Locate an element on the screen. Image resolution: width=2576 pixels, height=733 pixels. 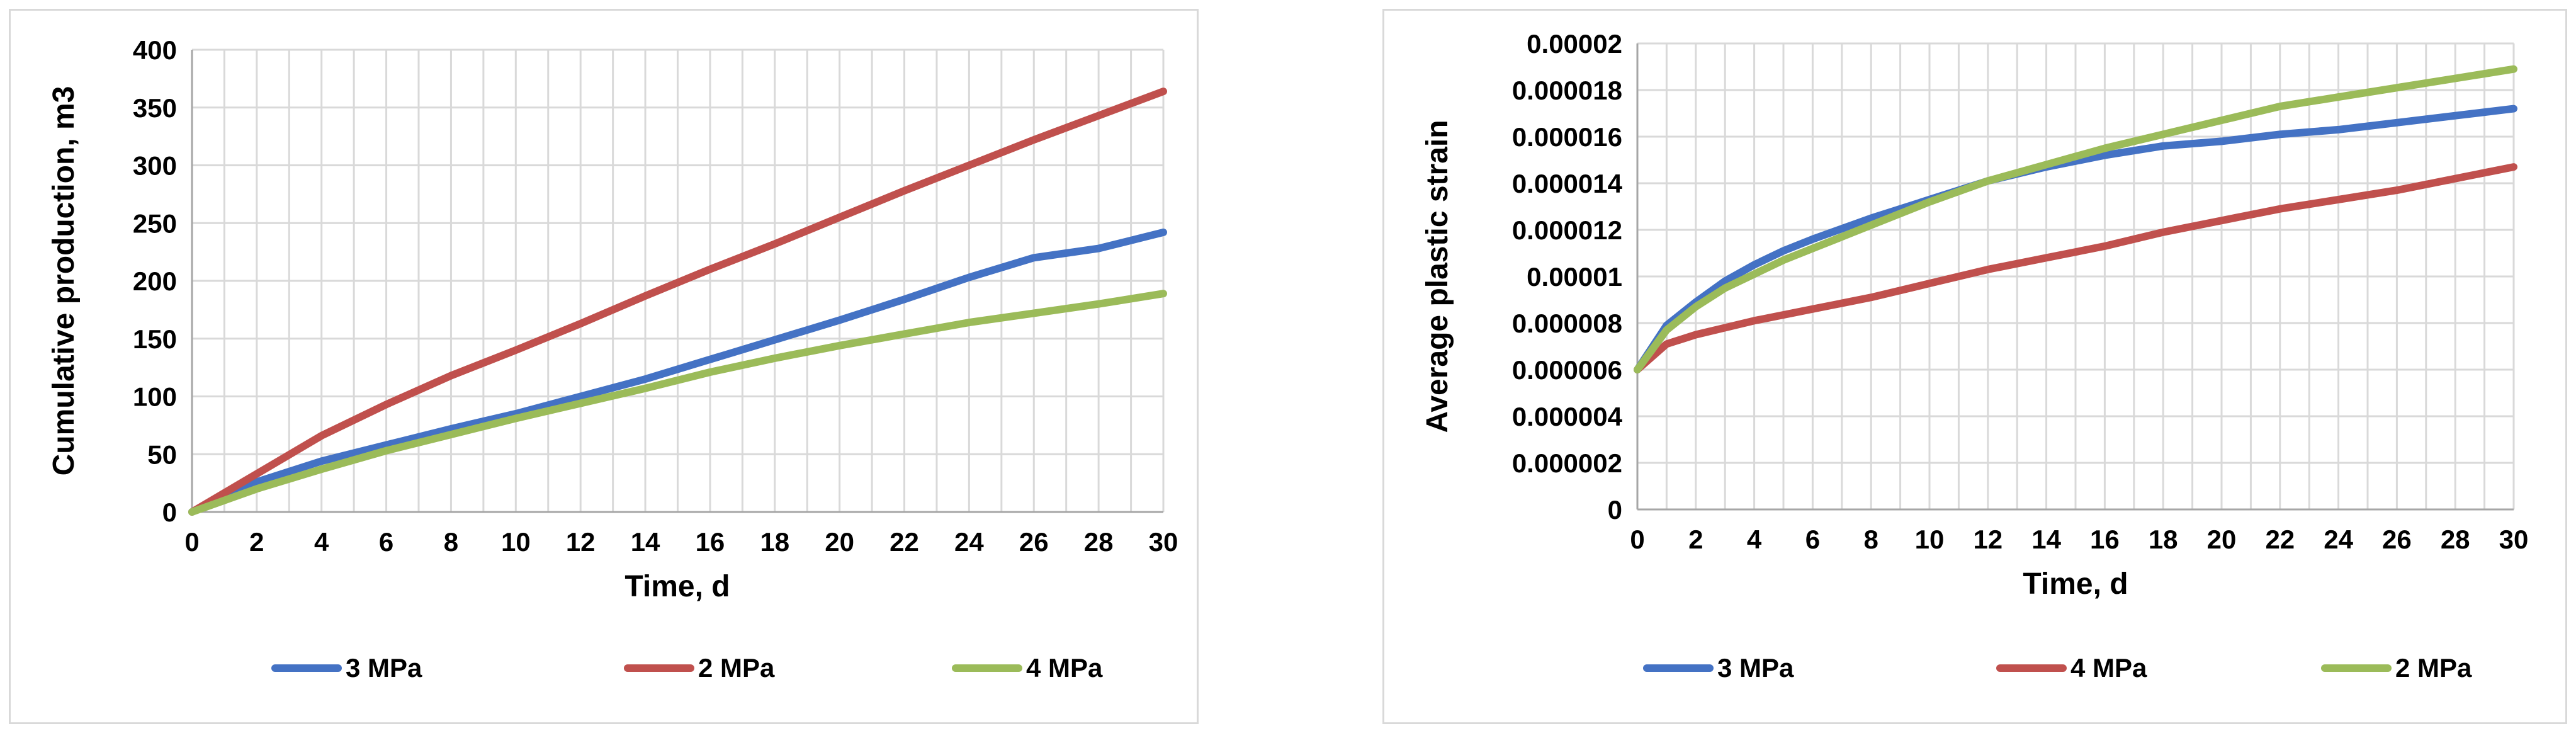
y-tick-label: 100 is located at coordinates (155, 397).